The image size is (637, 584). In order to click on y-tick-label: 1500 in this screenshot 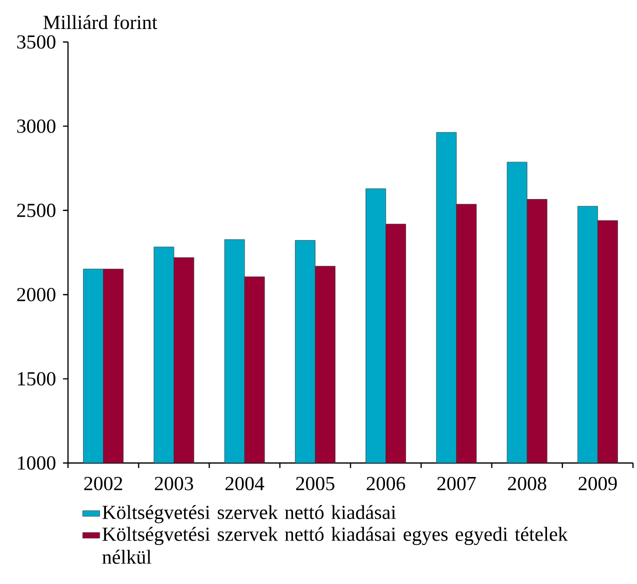, I will do `click(37, 379)`.